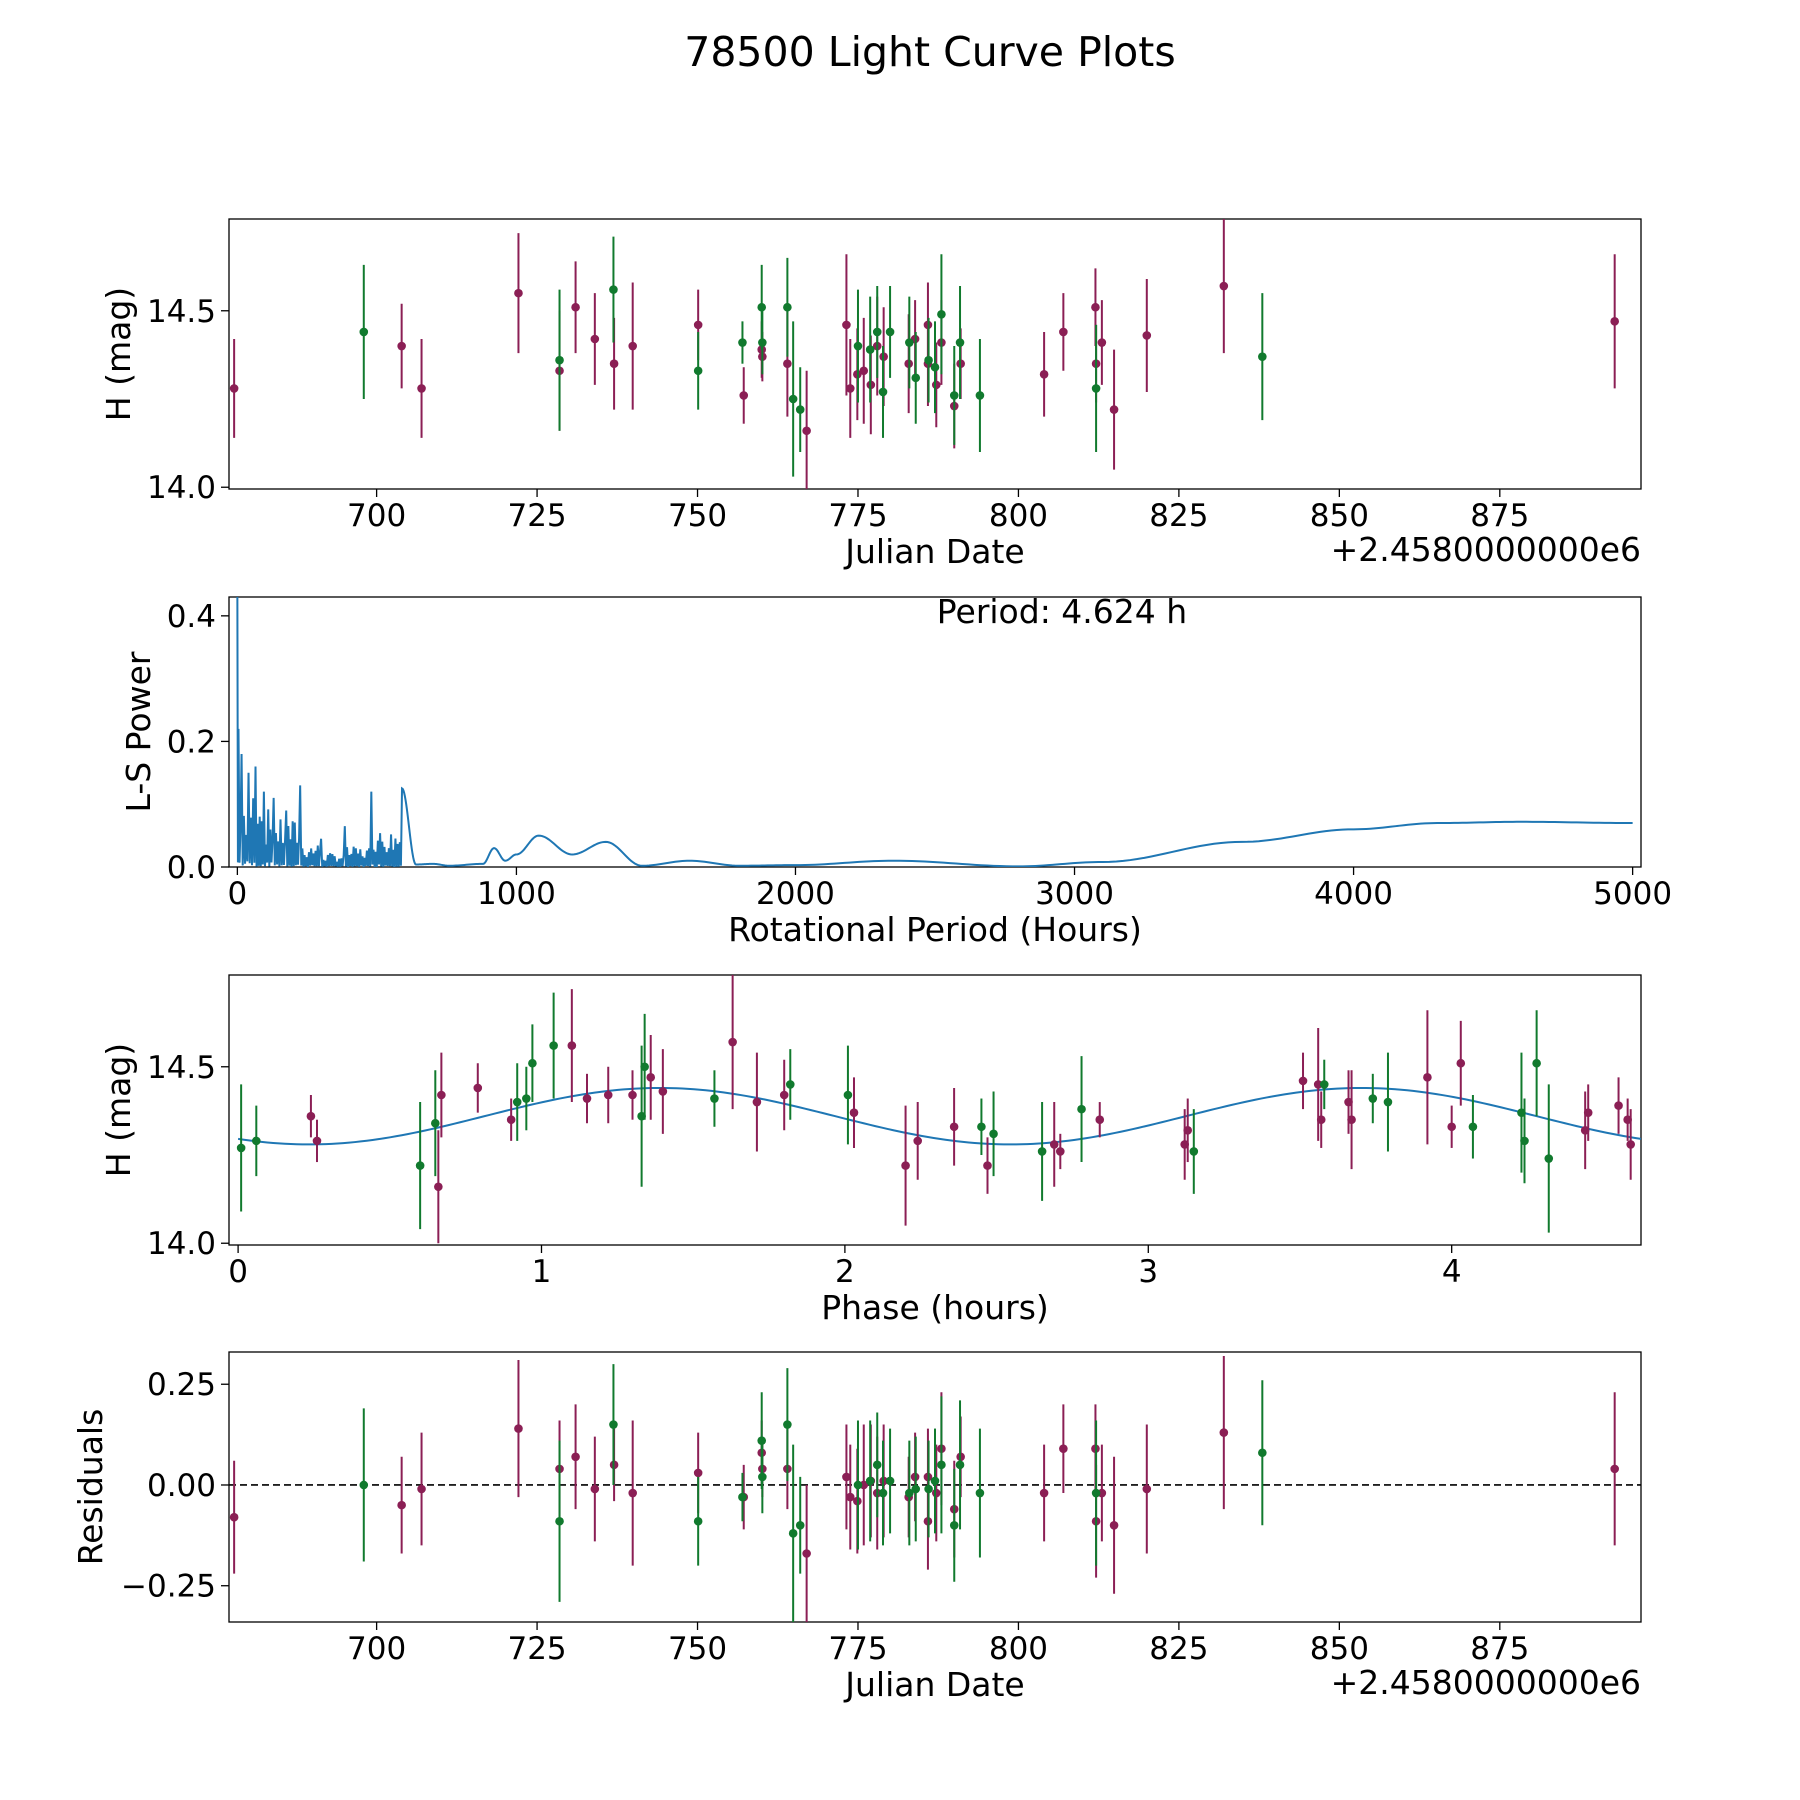 The image size is (1800, 1800). Describe the element at coordinates (934, 551) in the screenshot. I see `lightcurve-x-label: Julian Date` at that location.